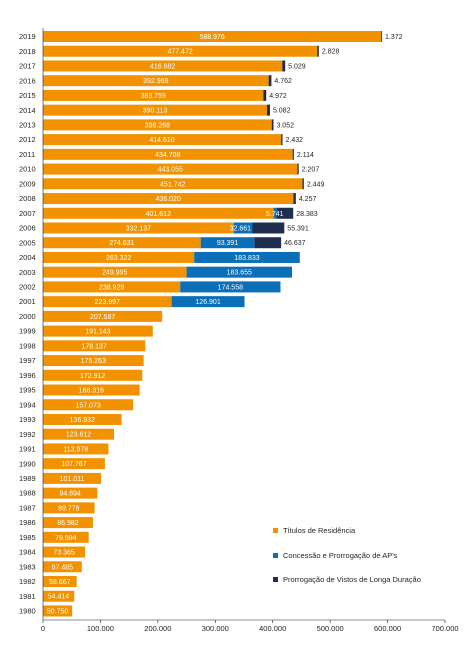 This screenshot has height=669, width=474. I want to click on data-label: 2.828, so click(331, 52).